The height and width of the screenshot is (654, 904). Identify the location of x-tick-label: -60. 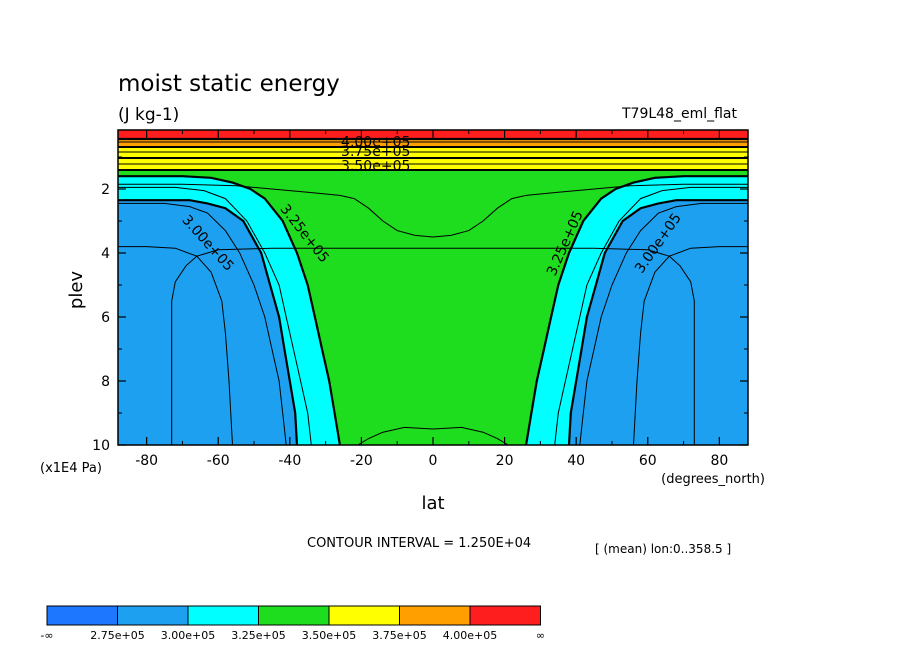
(218, 461).